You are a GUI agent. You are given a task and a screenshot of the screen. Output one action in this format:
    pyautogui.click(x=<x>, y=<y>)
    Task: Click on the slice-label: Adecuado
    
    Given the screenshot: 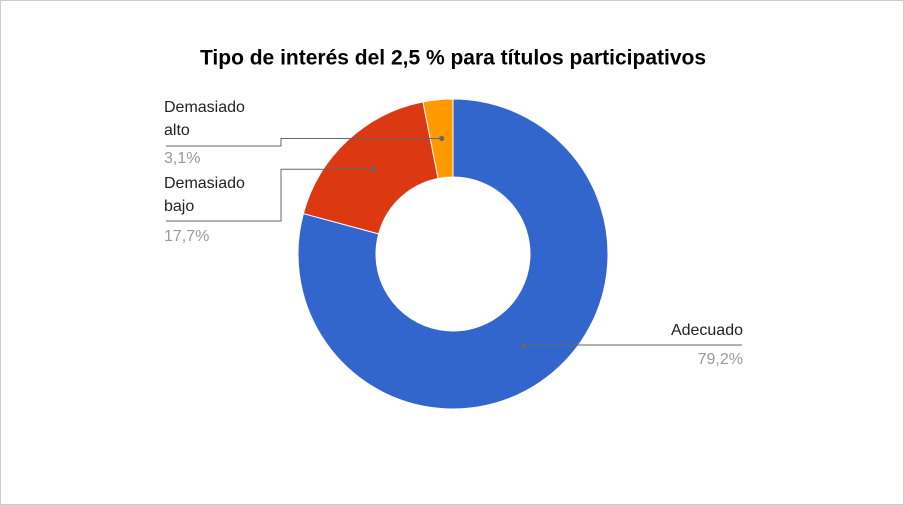 What is the action you would take?
    pyautogui.click(x=706, y=330)
    